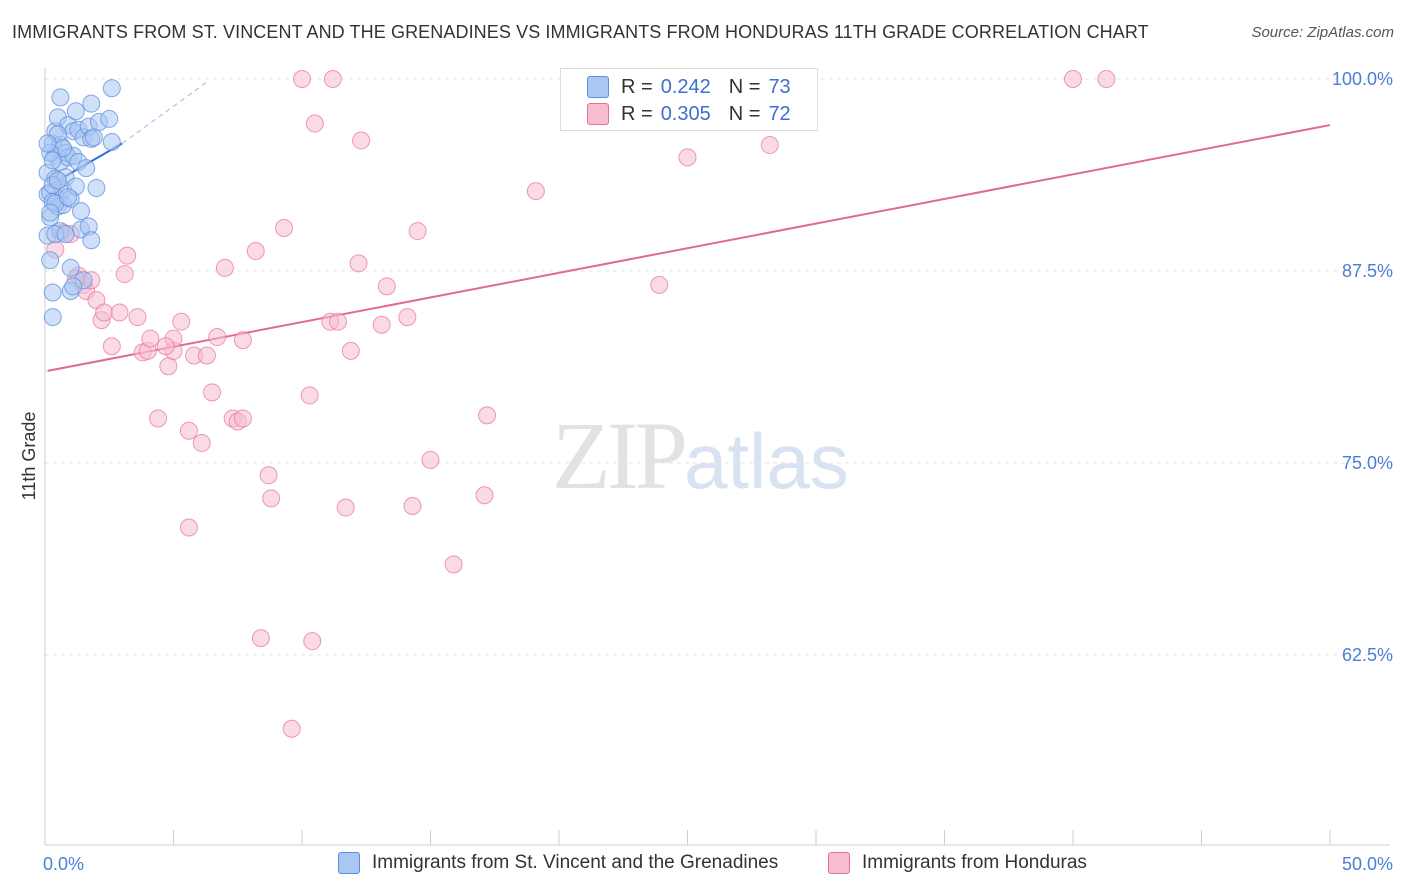  I want to click on watermark-atlas: atlas, so click(766, 461).